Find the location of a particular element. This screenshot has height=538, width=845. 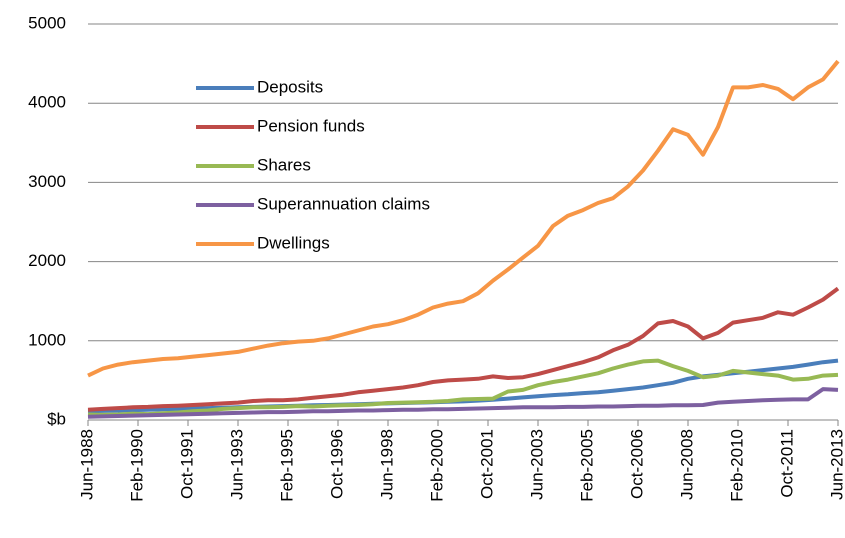

x-tick-label: Oct-2001 is located at coordinates (486, 464).